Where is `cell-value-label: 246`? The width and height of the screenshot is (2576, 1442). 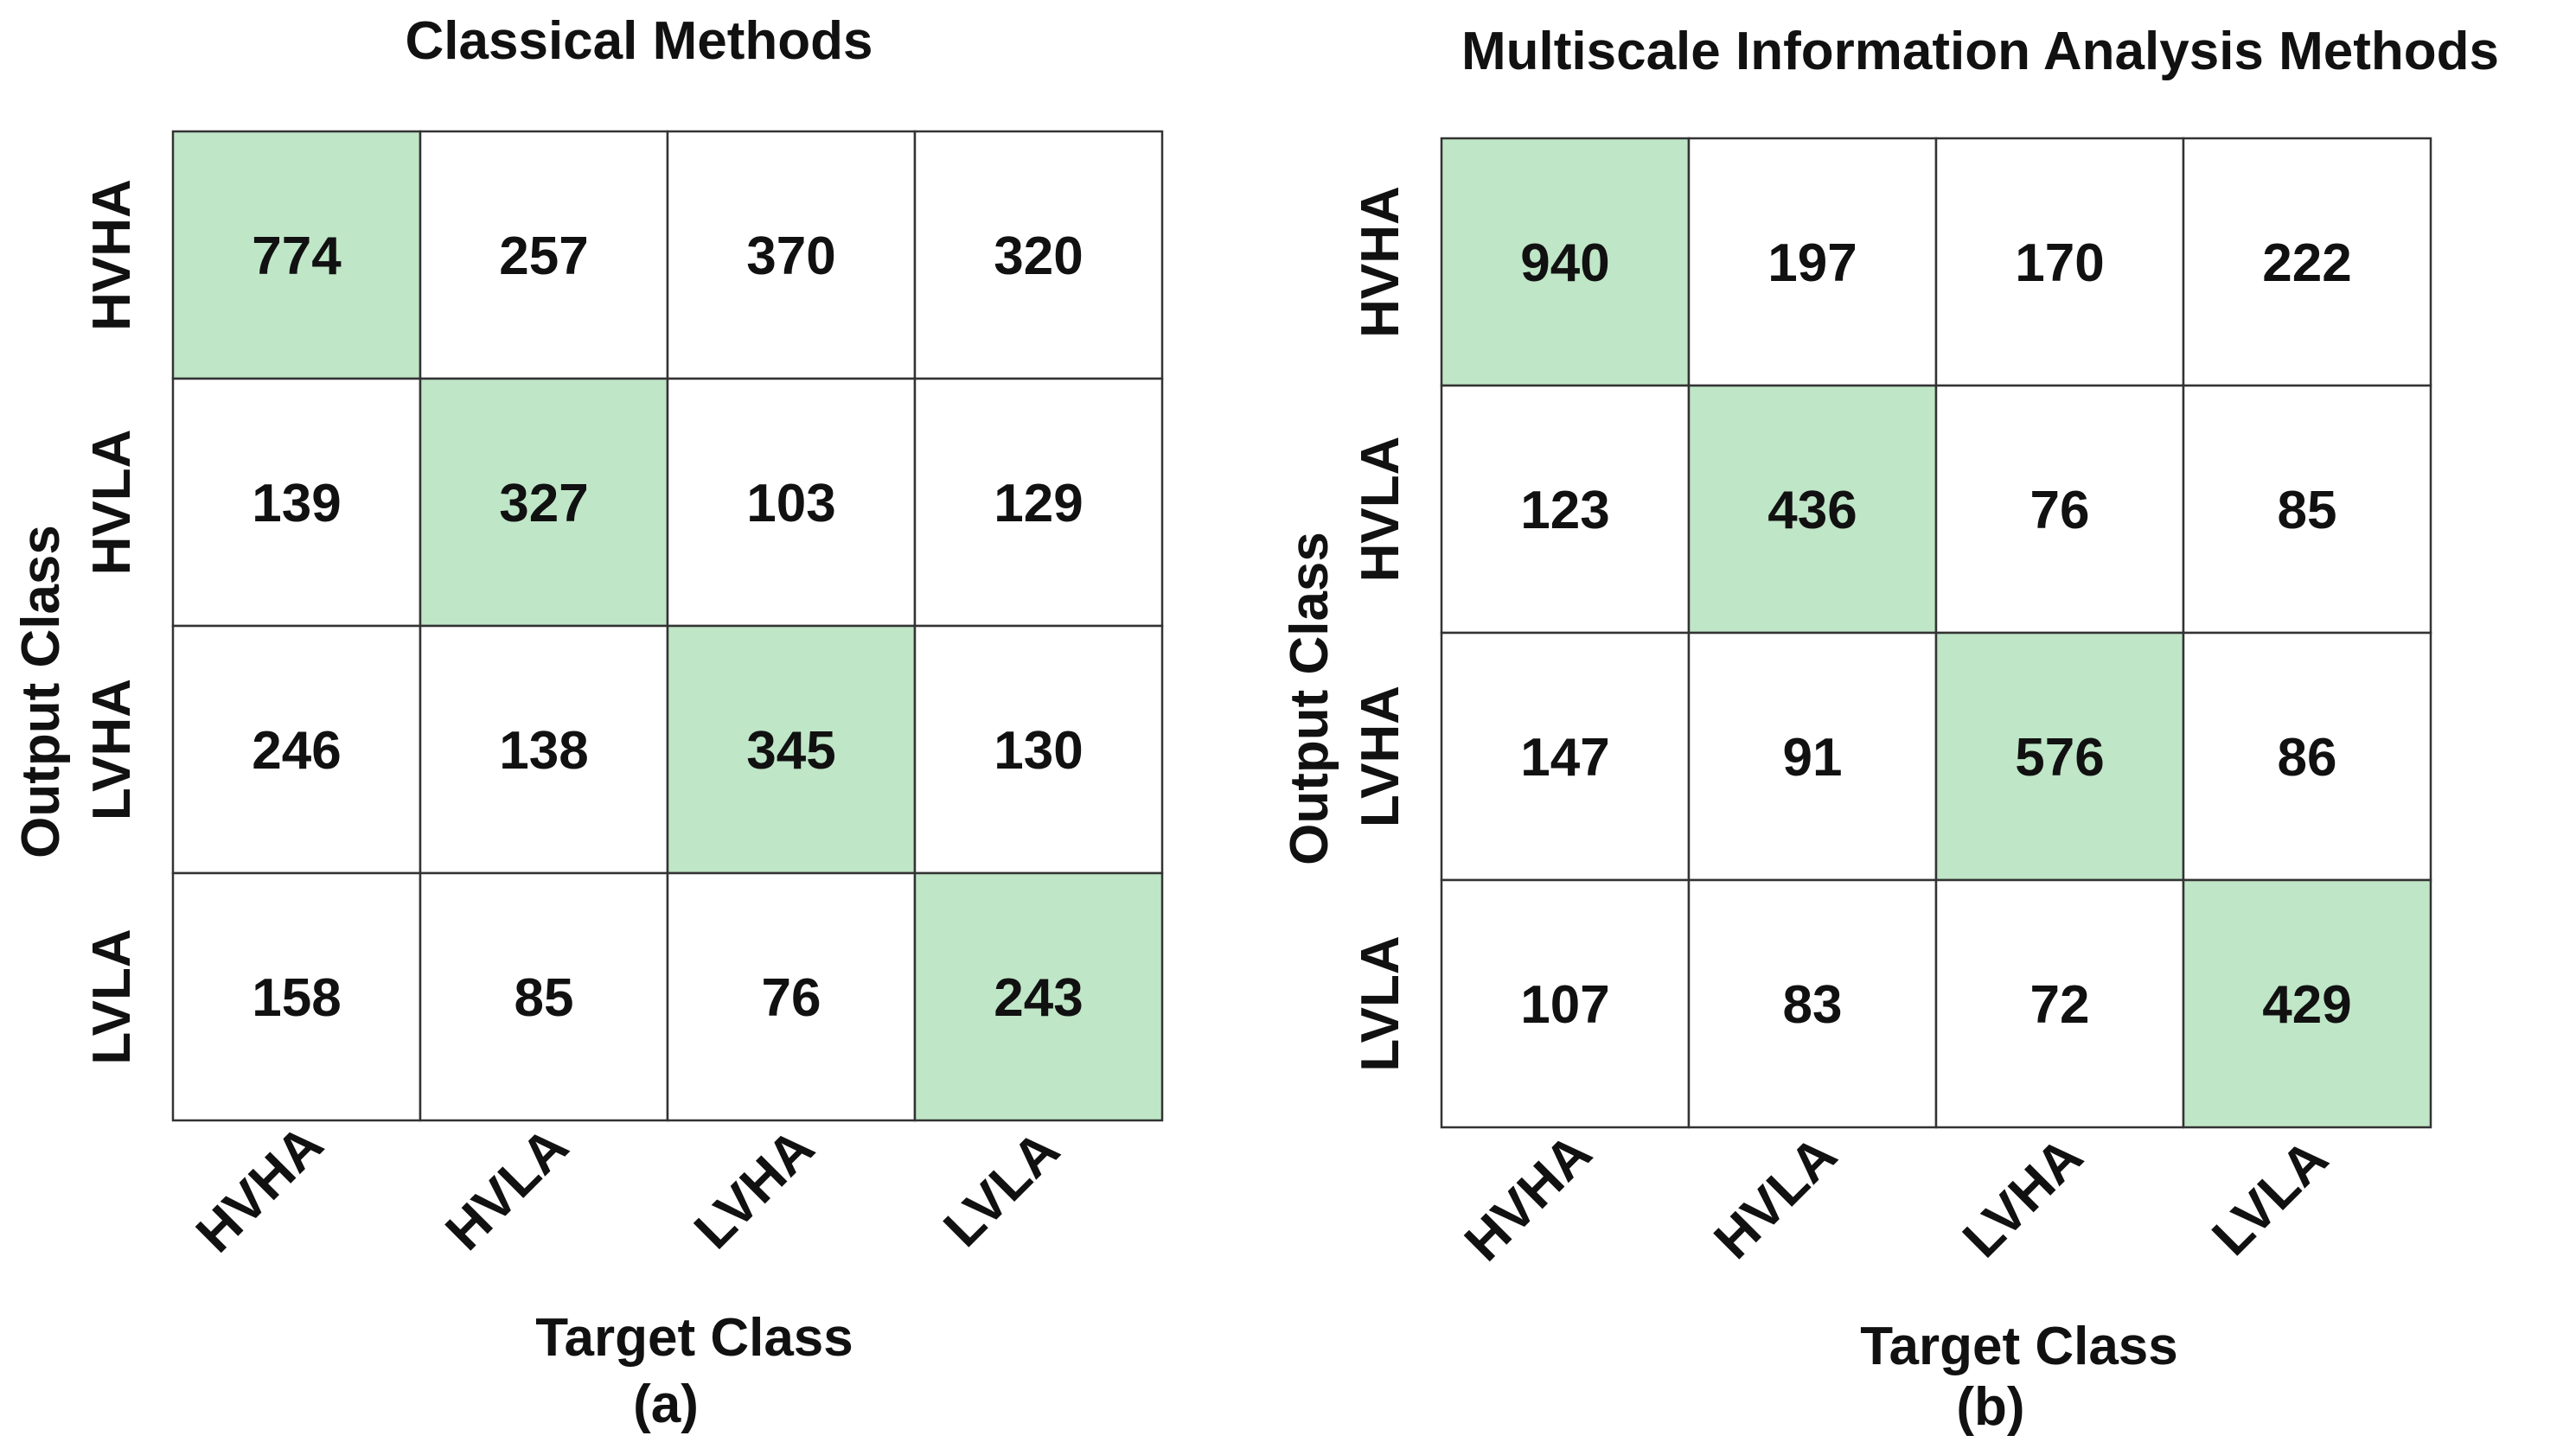 cell-value-label: 246 is located at coordinates (296, 751).